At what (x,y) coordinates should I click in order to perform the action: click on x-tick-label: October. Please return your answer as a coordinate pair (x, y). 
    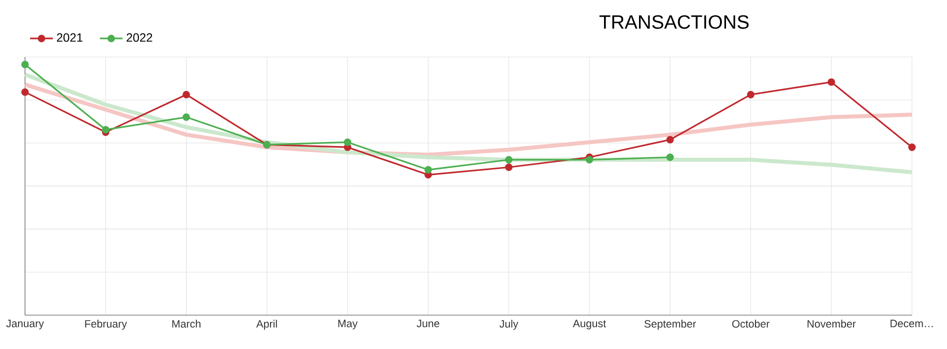
    Looking at the image, I should click on (751, 324).